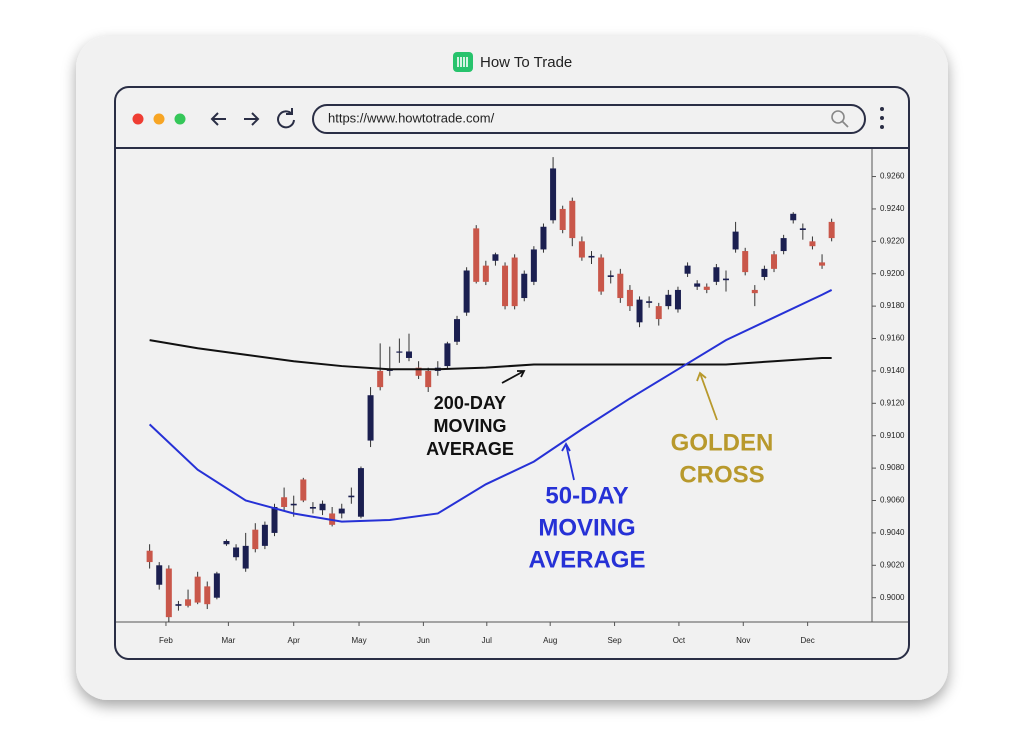  I want to click on x-tick-label: Sep, so click(614, 640).